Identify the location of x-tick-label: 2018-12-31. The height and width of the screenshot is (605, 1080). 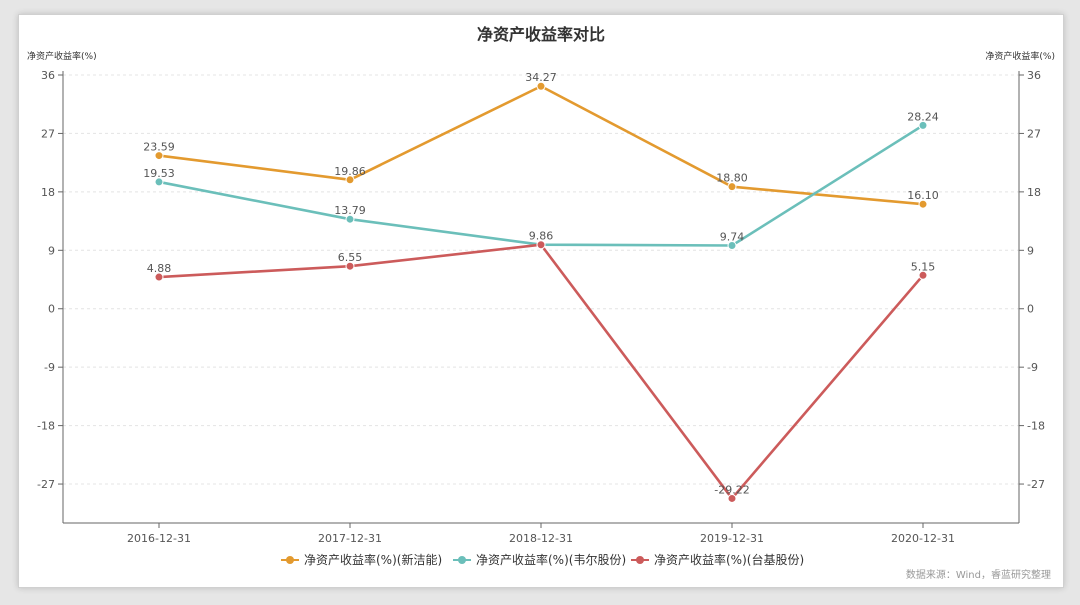
(541, 538).